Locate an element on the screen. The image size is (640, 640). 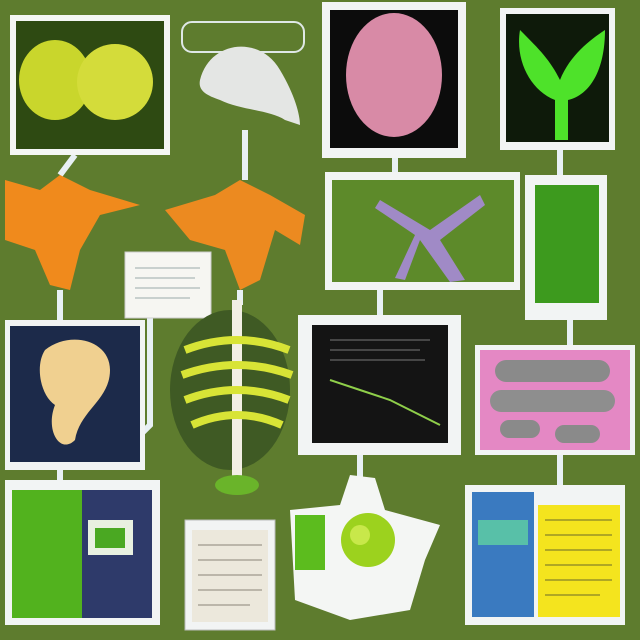
ribs is located at coordinates (237, 382).